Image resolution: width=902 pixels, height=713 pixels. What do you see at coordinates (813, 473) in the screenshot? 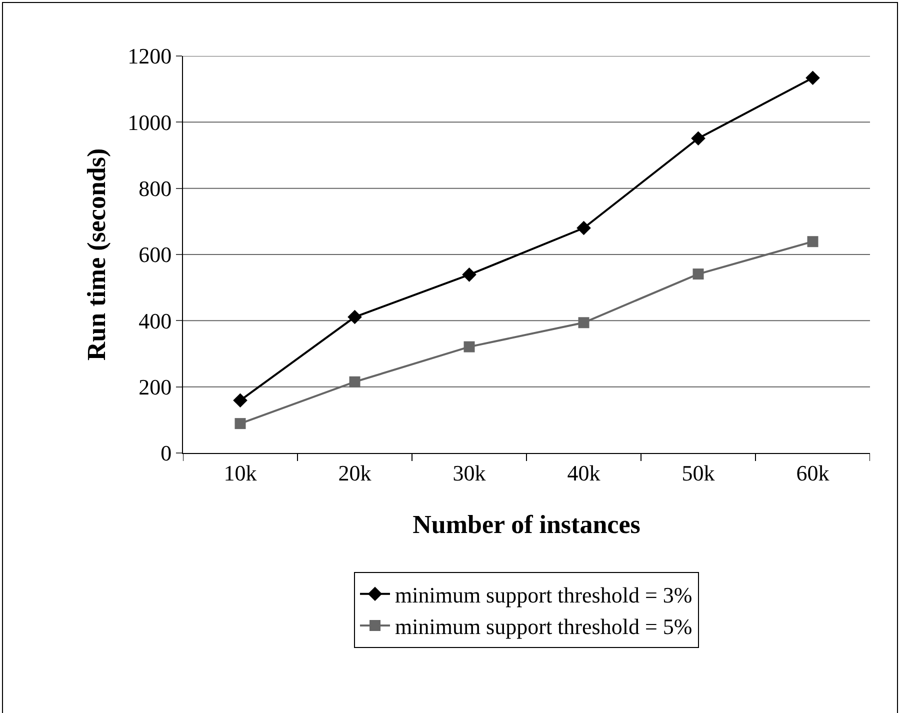
I see `x-tick-label: 60k` at bounding box center [813, 473].